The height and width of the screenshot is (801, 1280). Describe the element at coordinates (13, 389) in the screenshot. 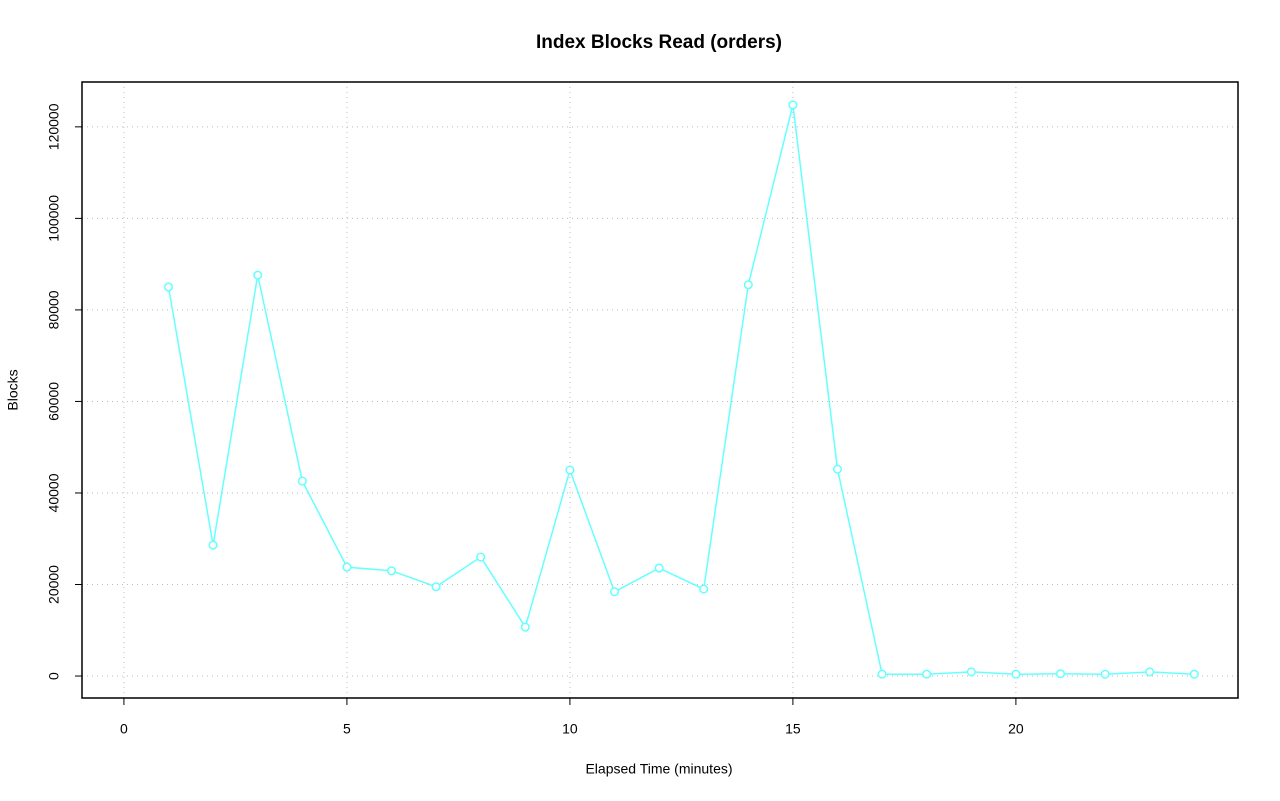

I see `y-axis-label: Blocks` at that location.